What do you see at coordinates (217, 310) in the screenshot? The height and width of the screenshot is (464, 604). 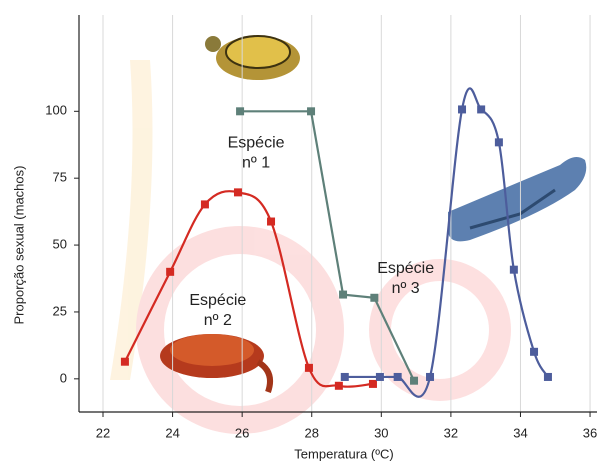 I see `annotation: Espécie nº 2` at bounding box center [217, 310].